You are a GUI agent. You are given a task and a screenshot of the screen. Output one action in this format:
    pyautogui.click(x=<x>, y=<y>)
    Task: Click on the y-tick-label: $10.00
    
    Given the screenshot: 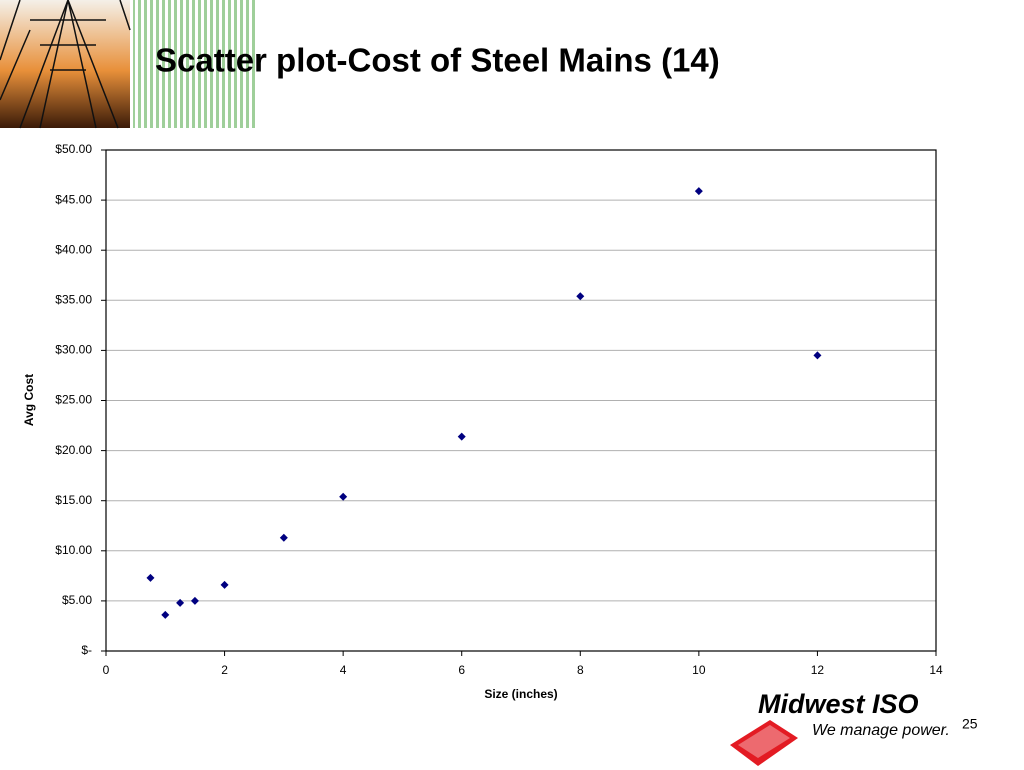 What is the action you would take?
    pyautogui.click(x=73, y=550)
    